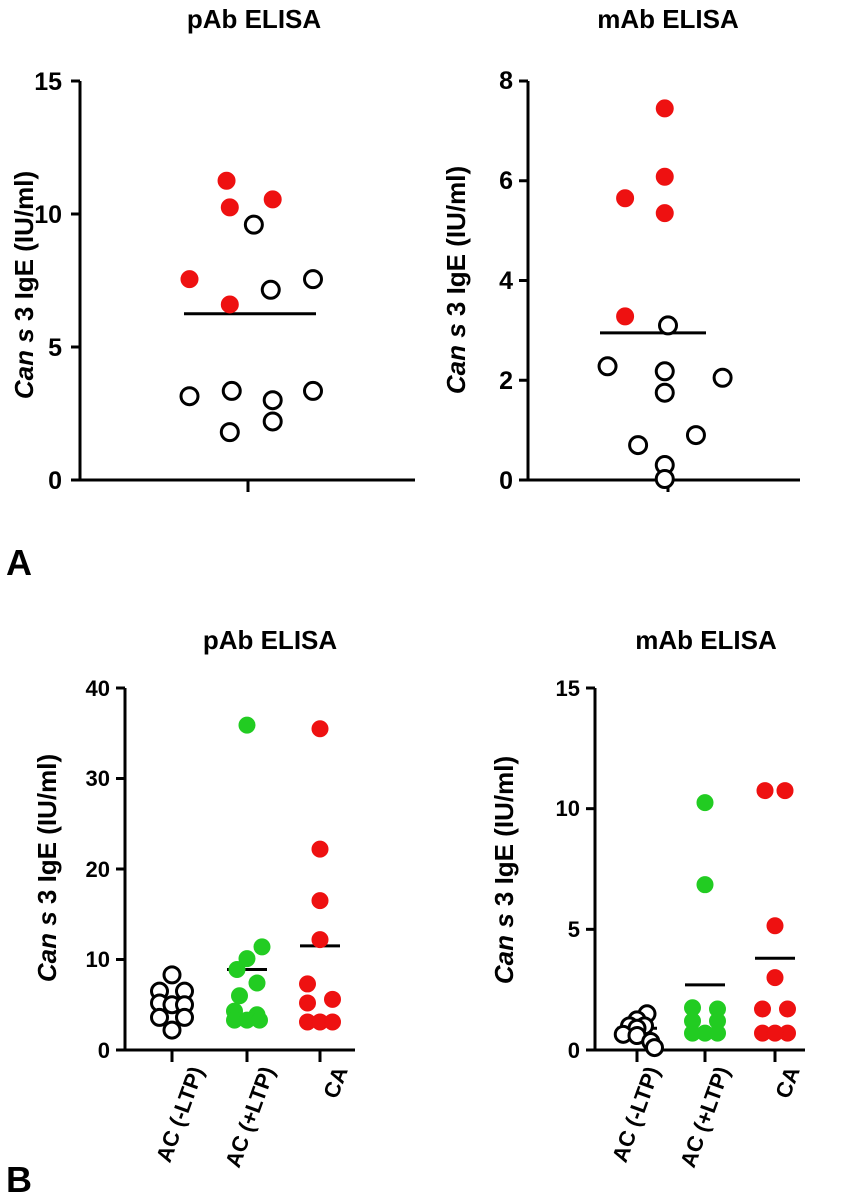 The height and width of the screenshot is (1200, 845). What do you see at coordinates (506, 381) in the screenshot?
I see `y-tick-label: 2` at bounding box center [506, 381].